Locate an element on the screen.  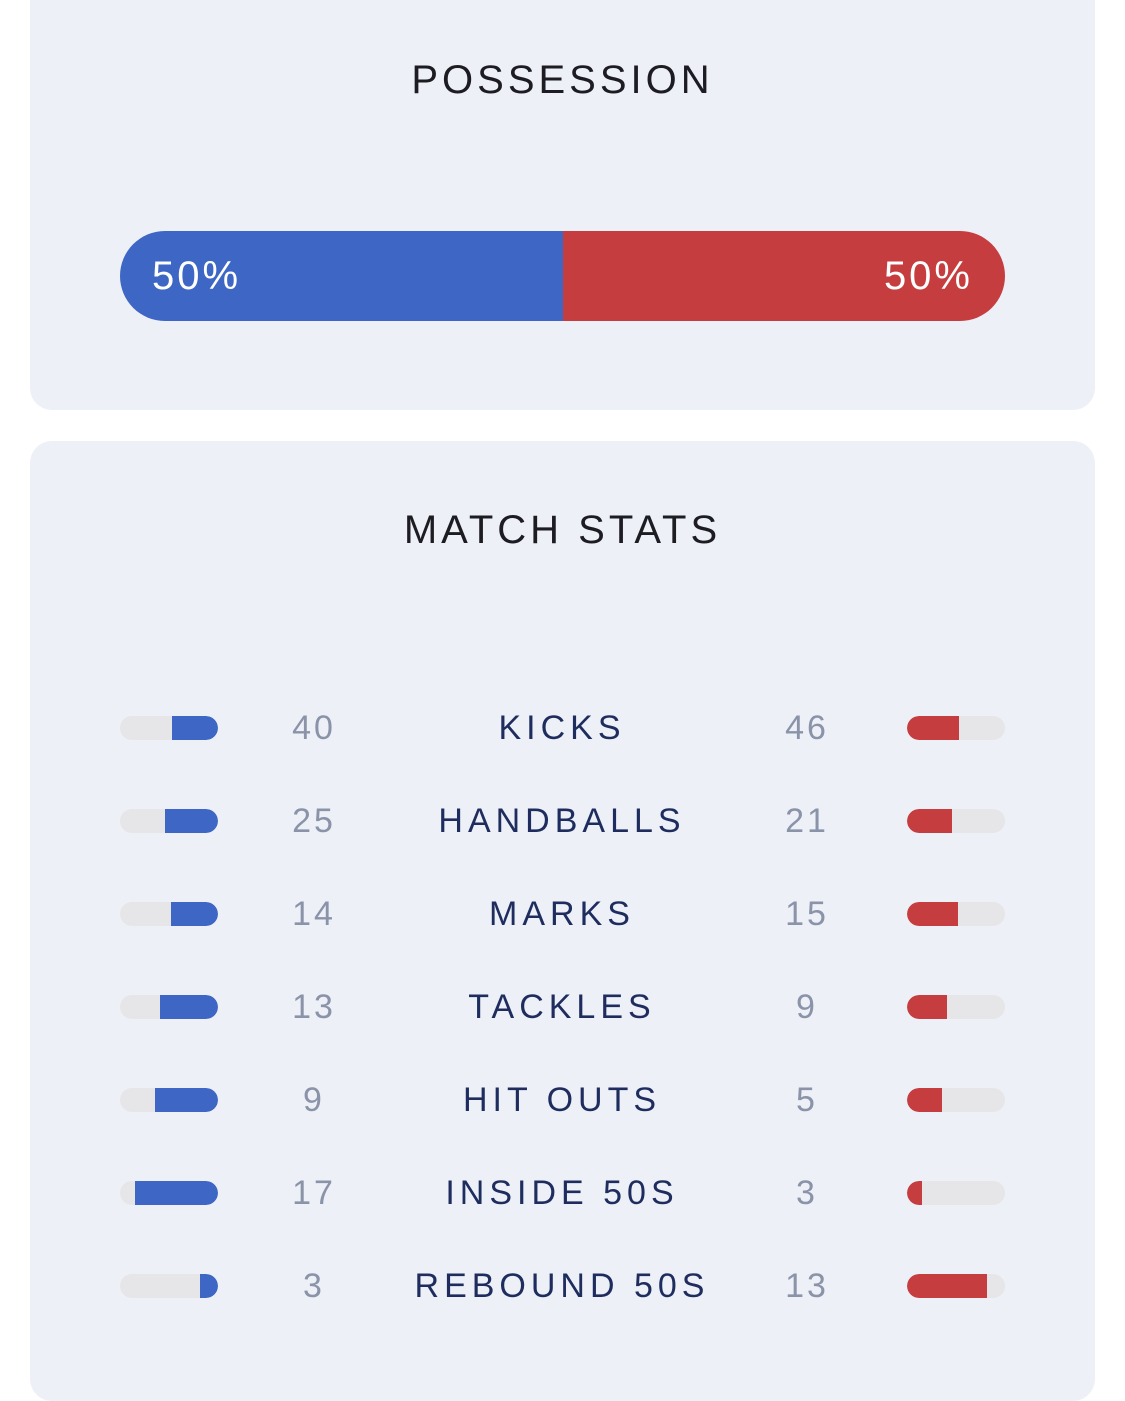
stat-label: KICKS is located at coordinates (562, 728).